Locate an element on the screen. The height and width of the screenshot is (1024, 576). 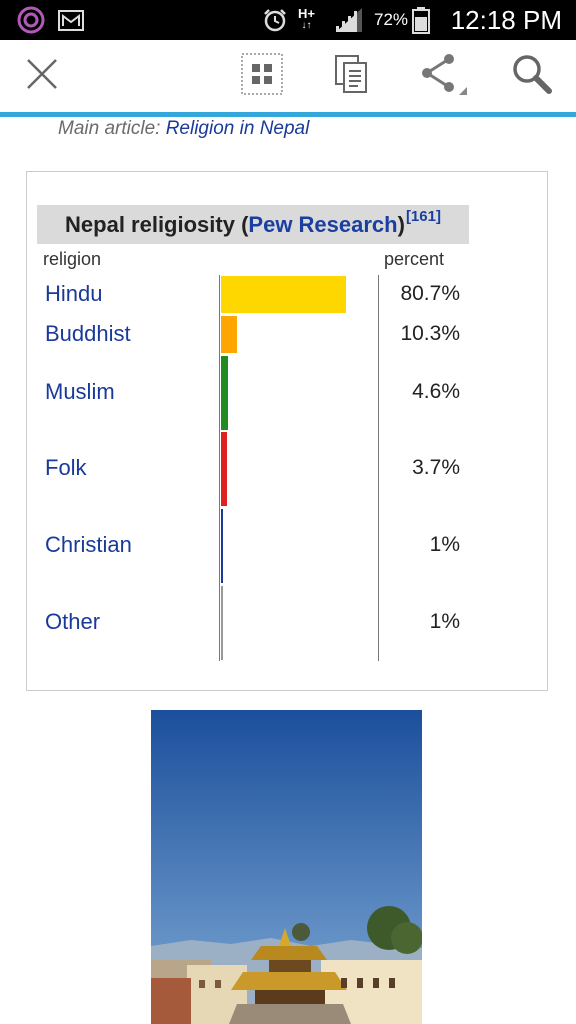
battery-percent: 72% is located at coordinates (391, 19).